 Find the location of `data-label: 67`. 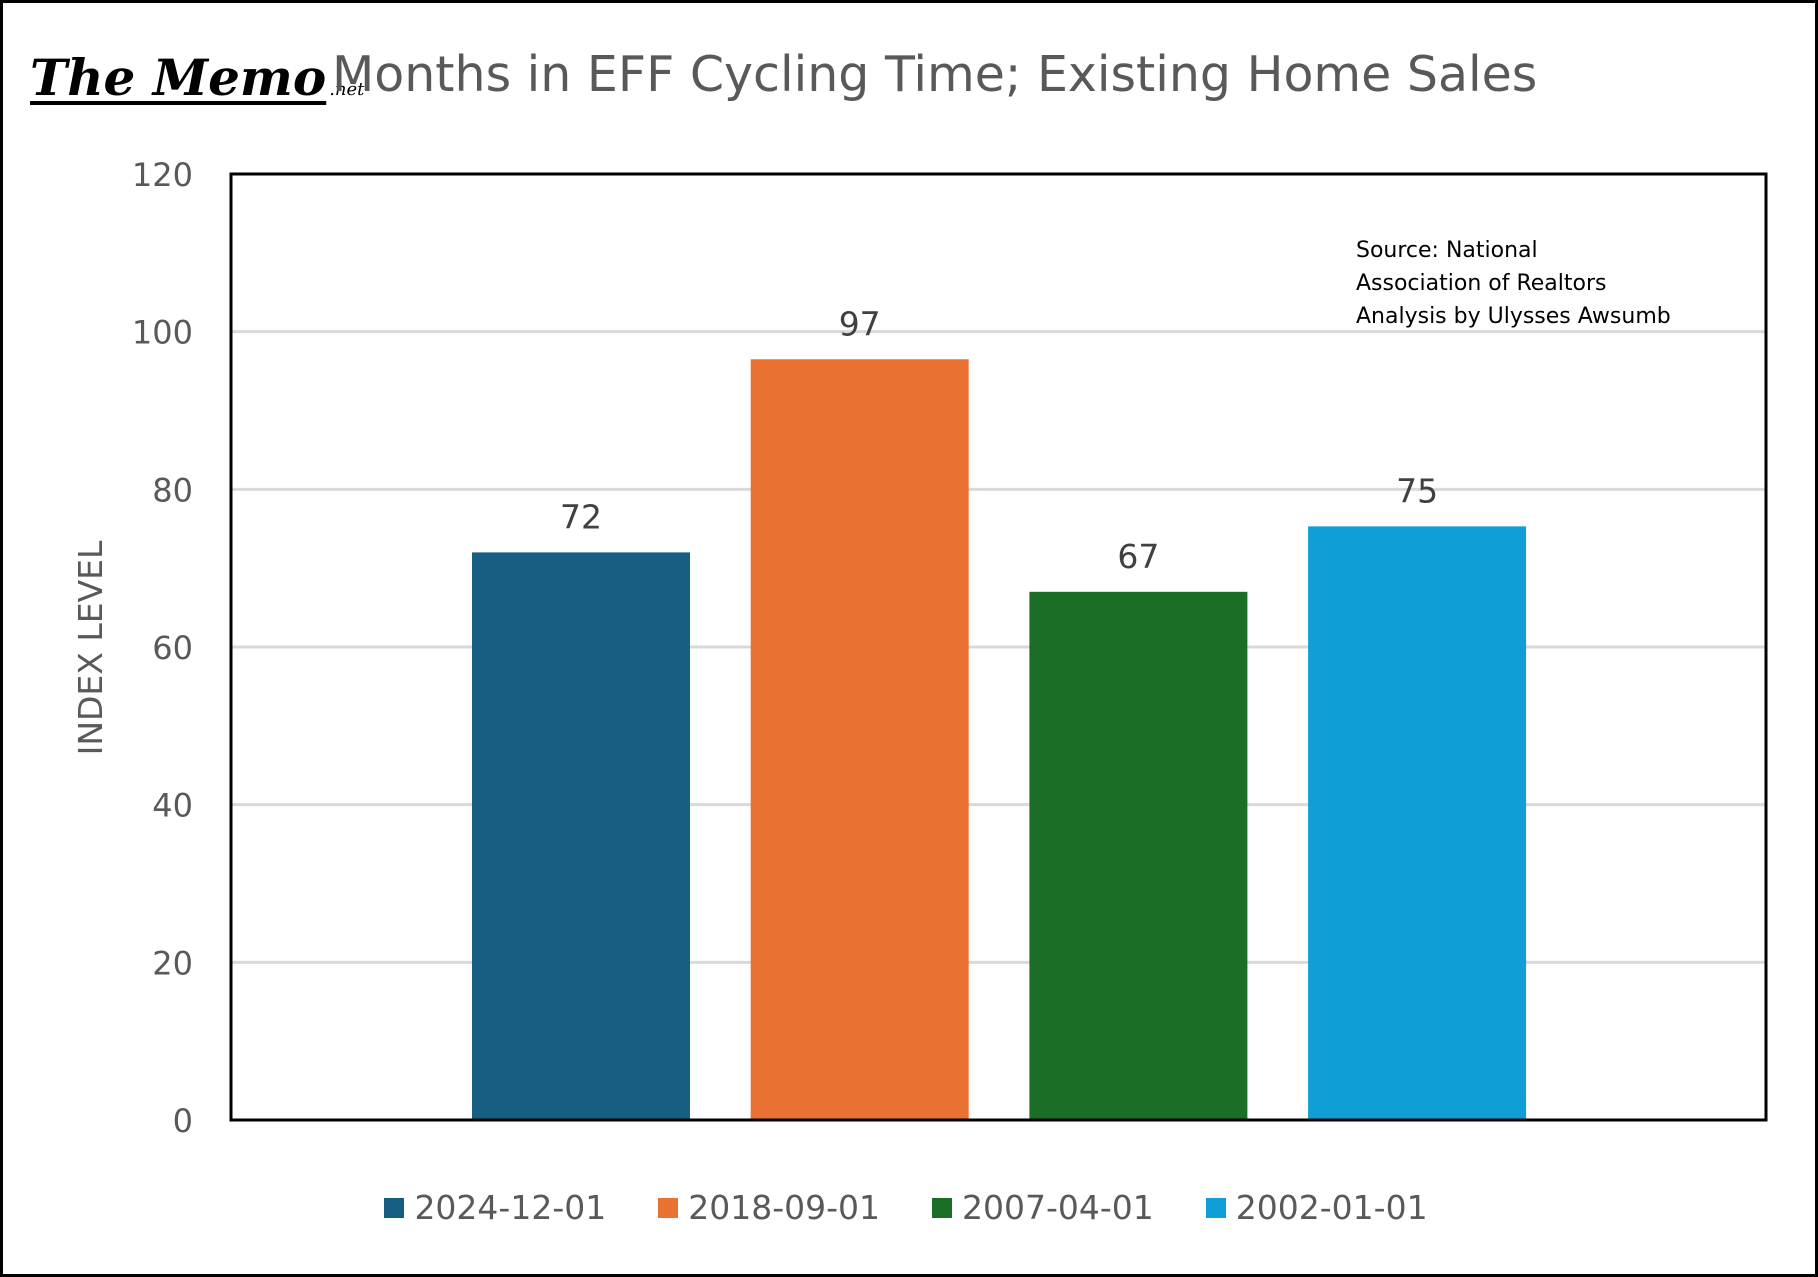

data-label: 67 is located at coordinates (1138, 556).